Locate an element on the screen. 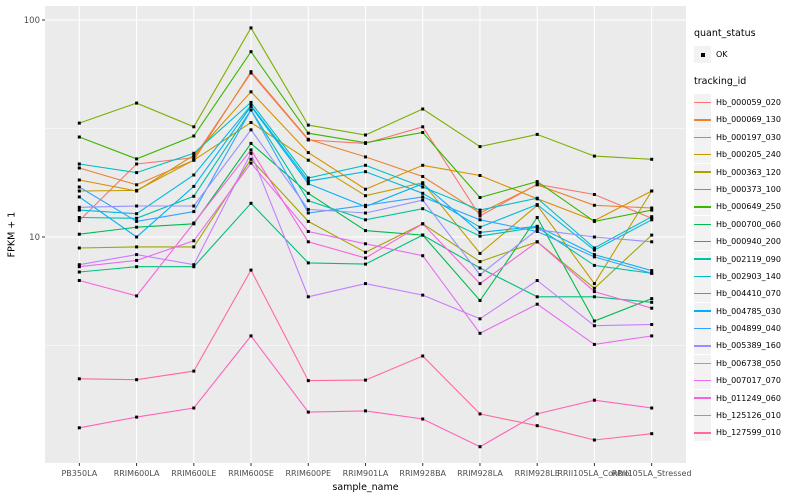  x-tick-label: RRIM928BA is located at coordinates (422, 473).